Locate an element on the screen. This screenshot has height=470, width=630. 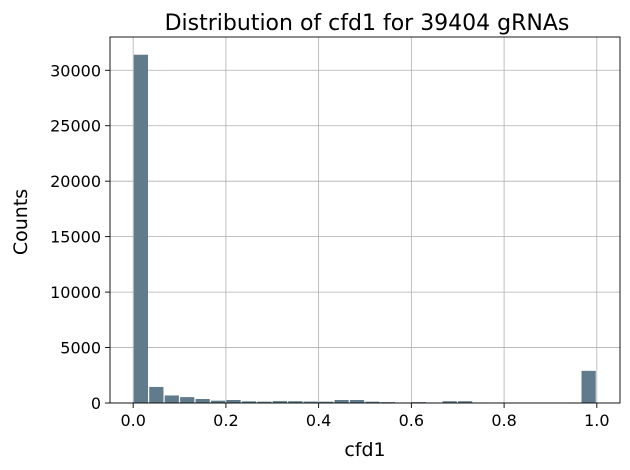
y-tick-label: 20000 is located at coordinates (75, 181).